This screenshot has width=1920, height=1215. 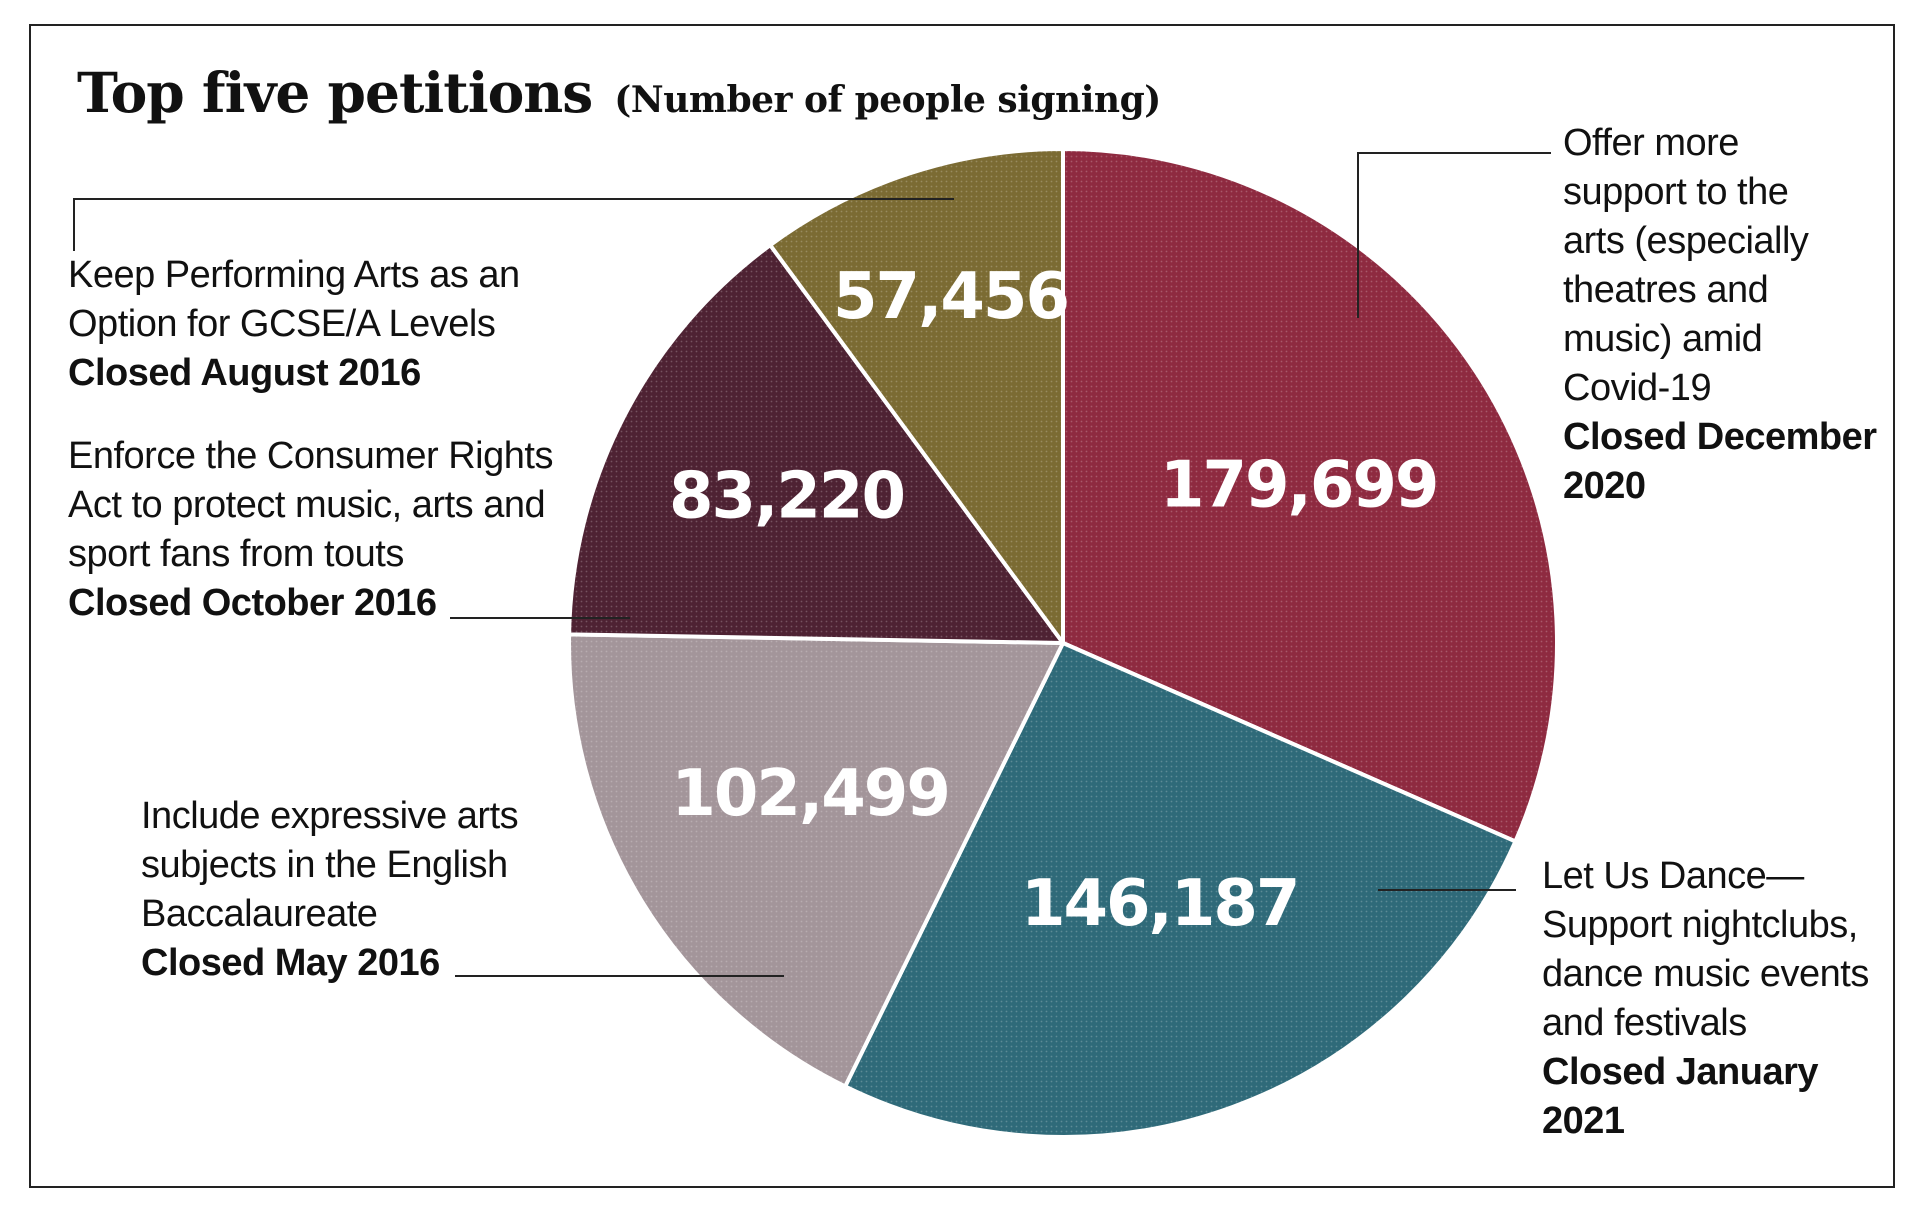 What do you see at coordinates (294, 275) in the screenshot?
I see `label-line: Keep Performing Arts as an` at bounding box center [294, 275].